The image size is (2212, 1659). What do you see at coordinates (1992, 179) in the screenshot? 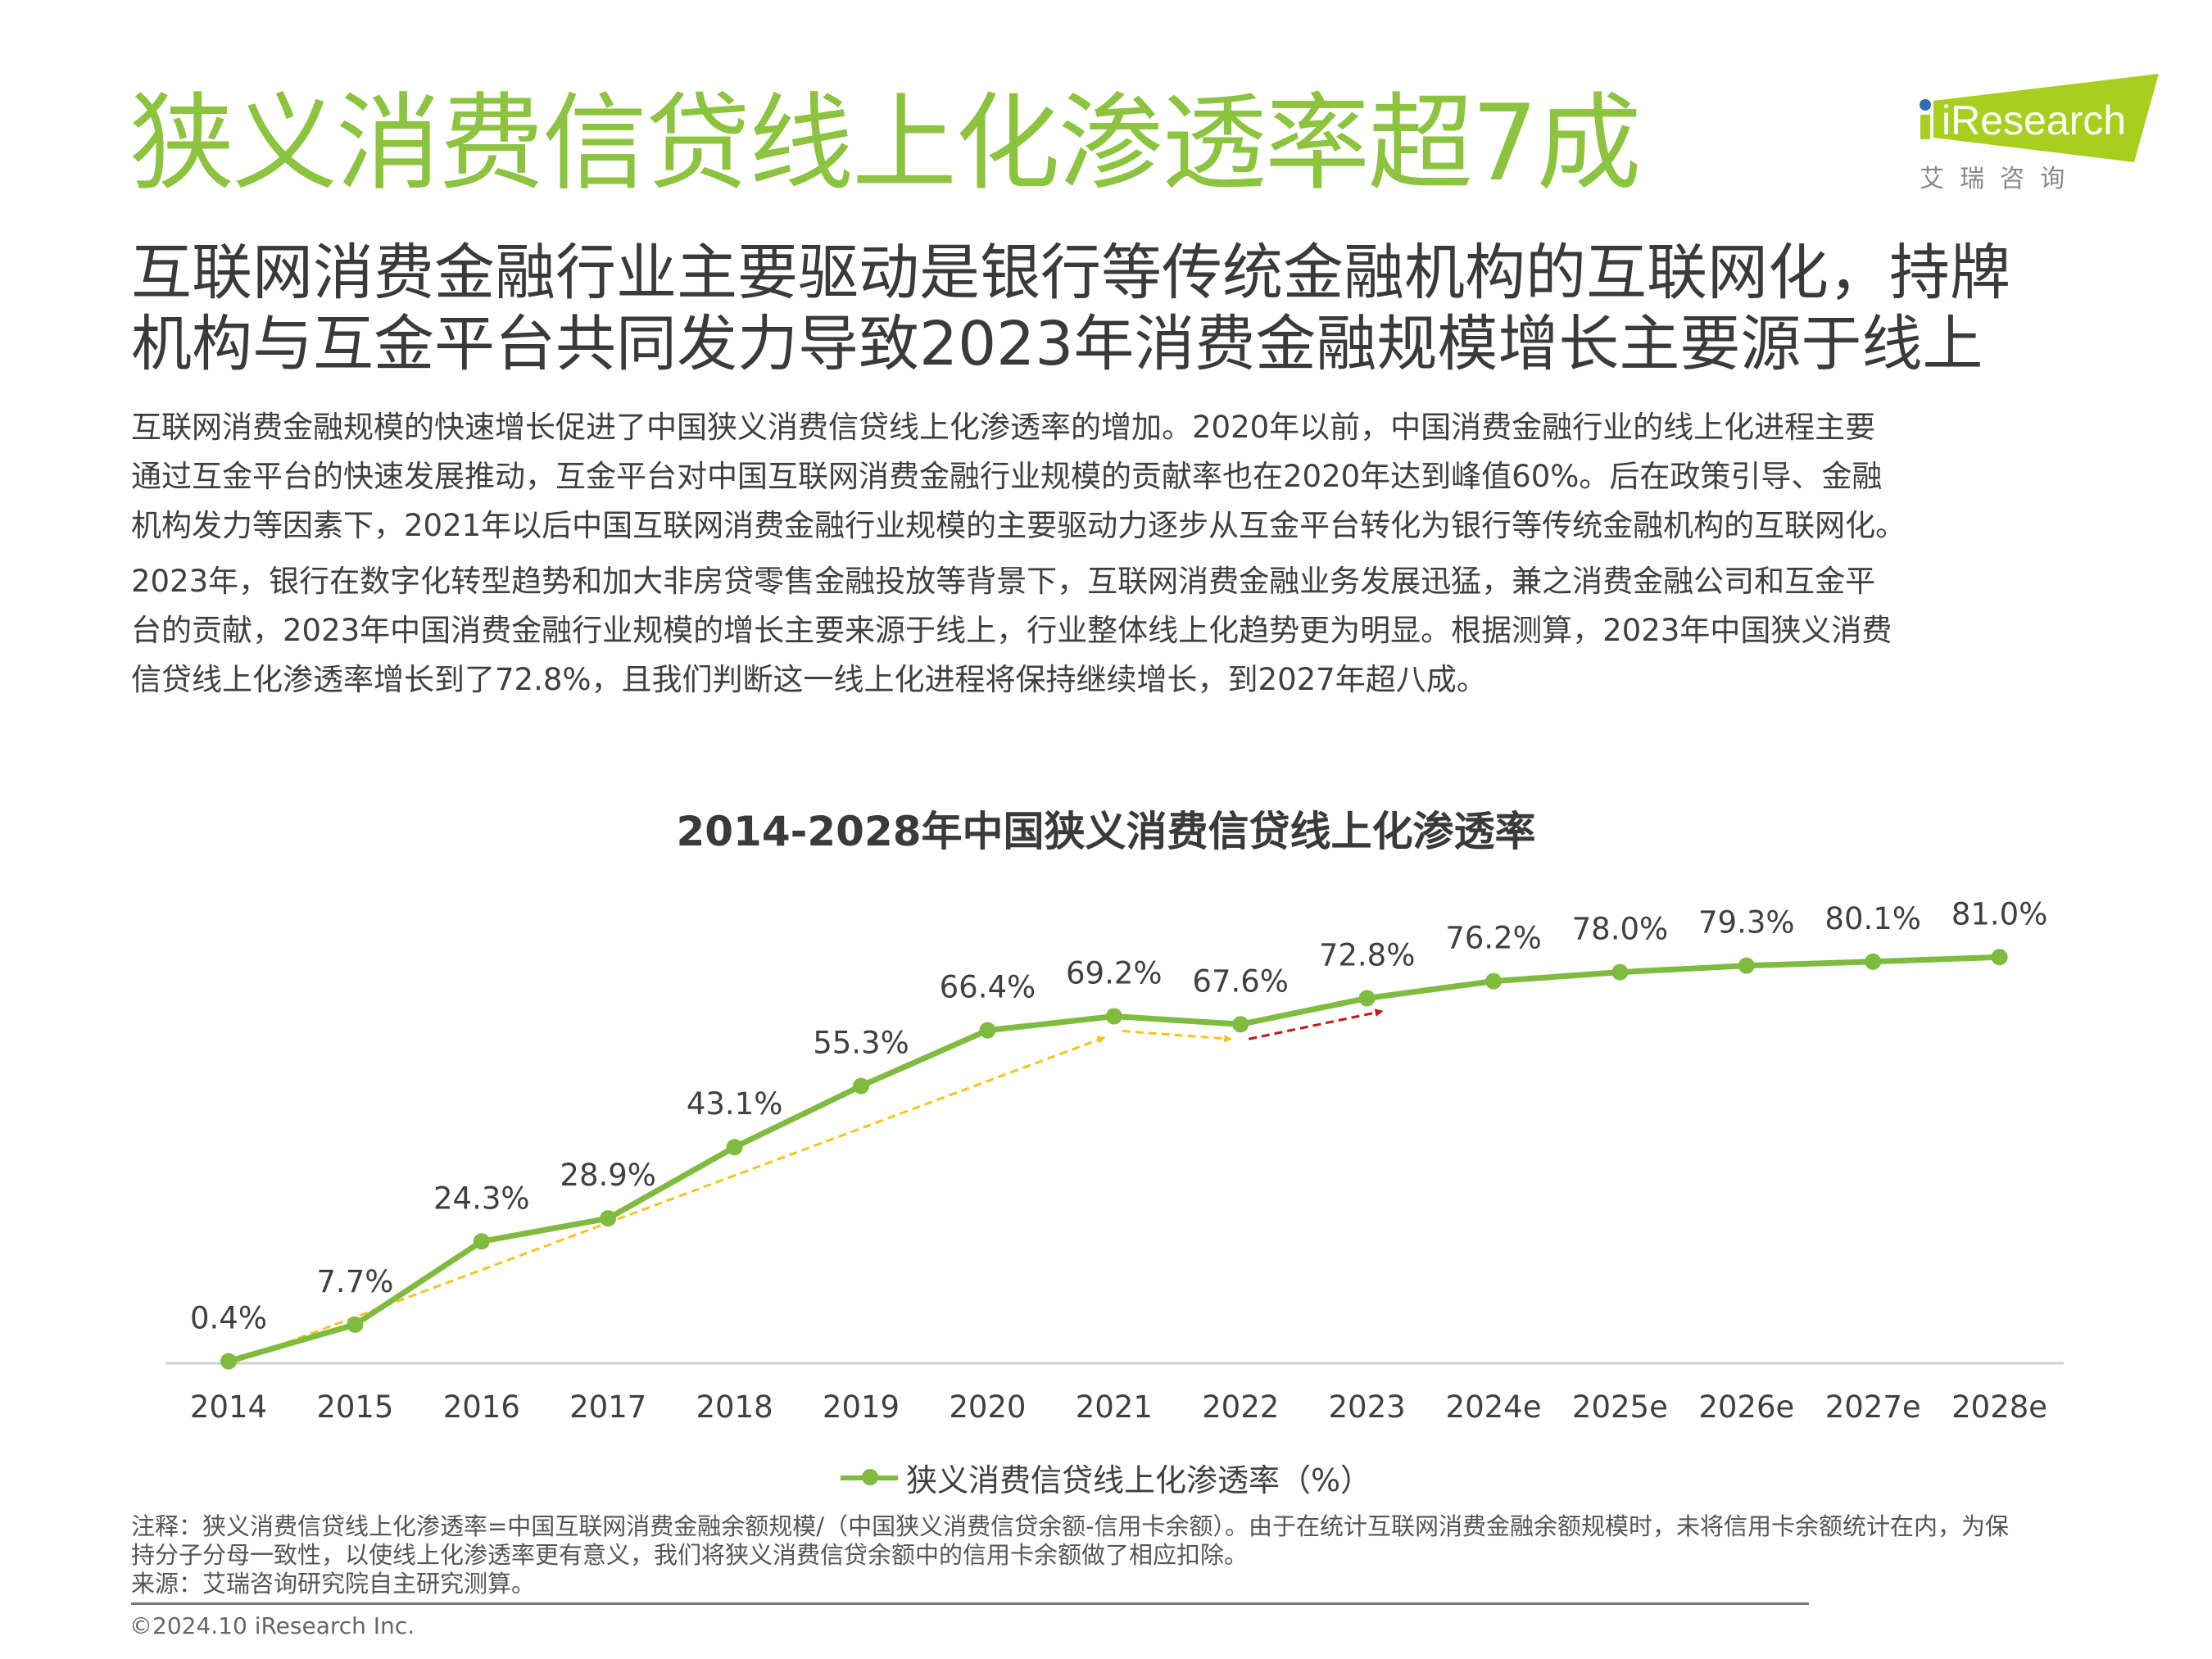
I see `logo-cn-text: 艾 瑞 咨 询` at bounding box center [1992, 179].